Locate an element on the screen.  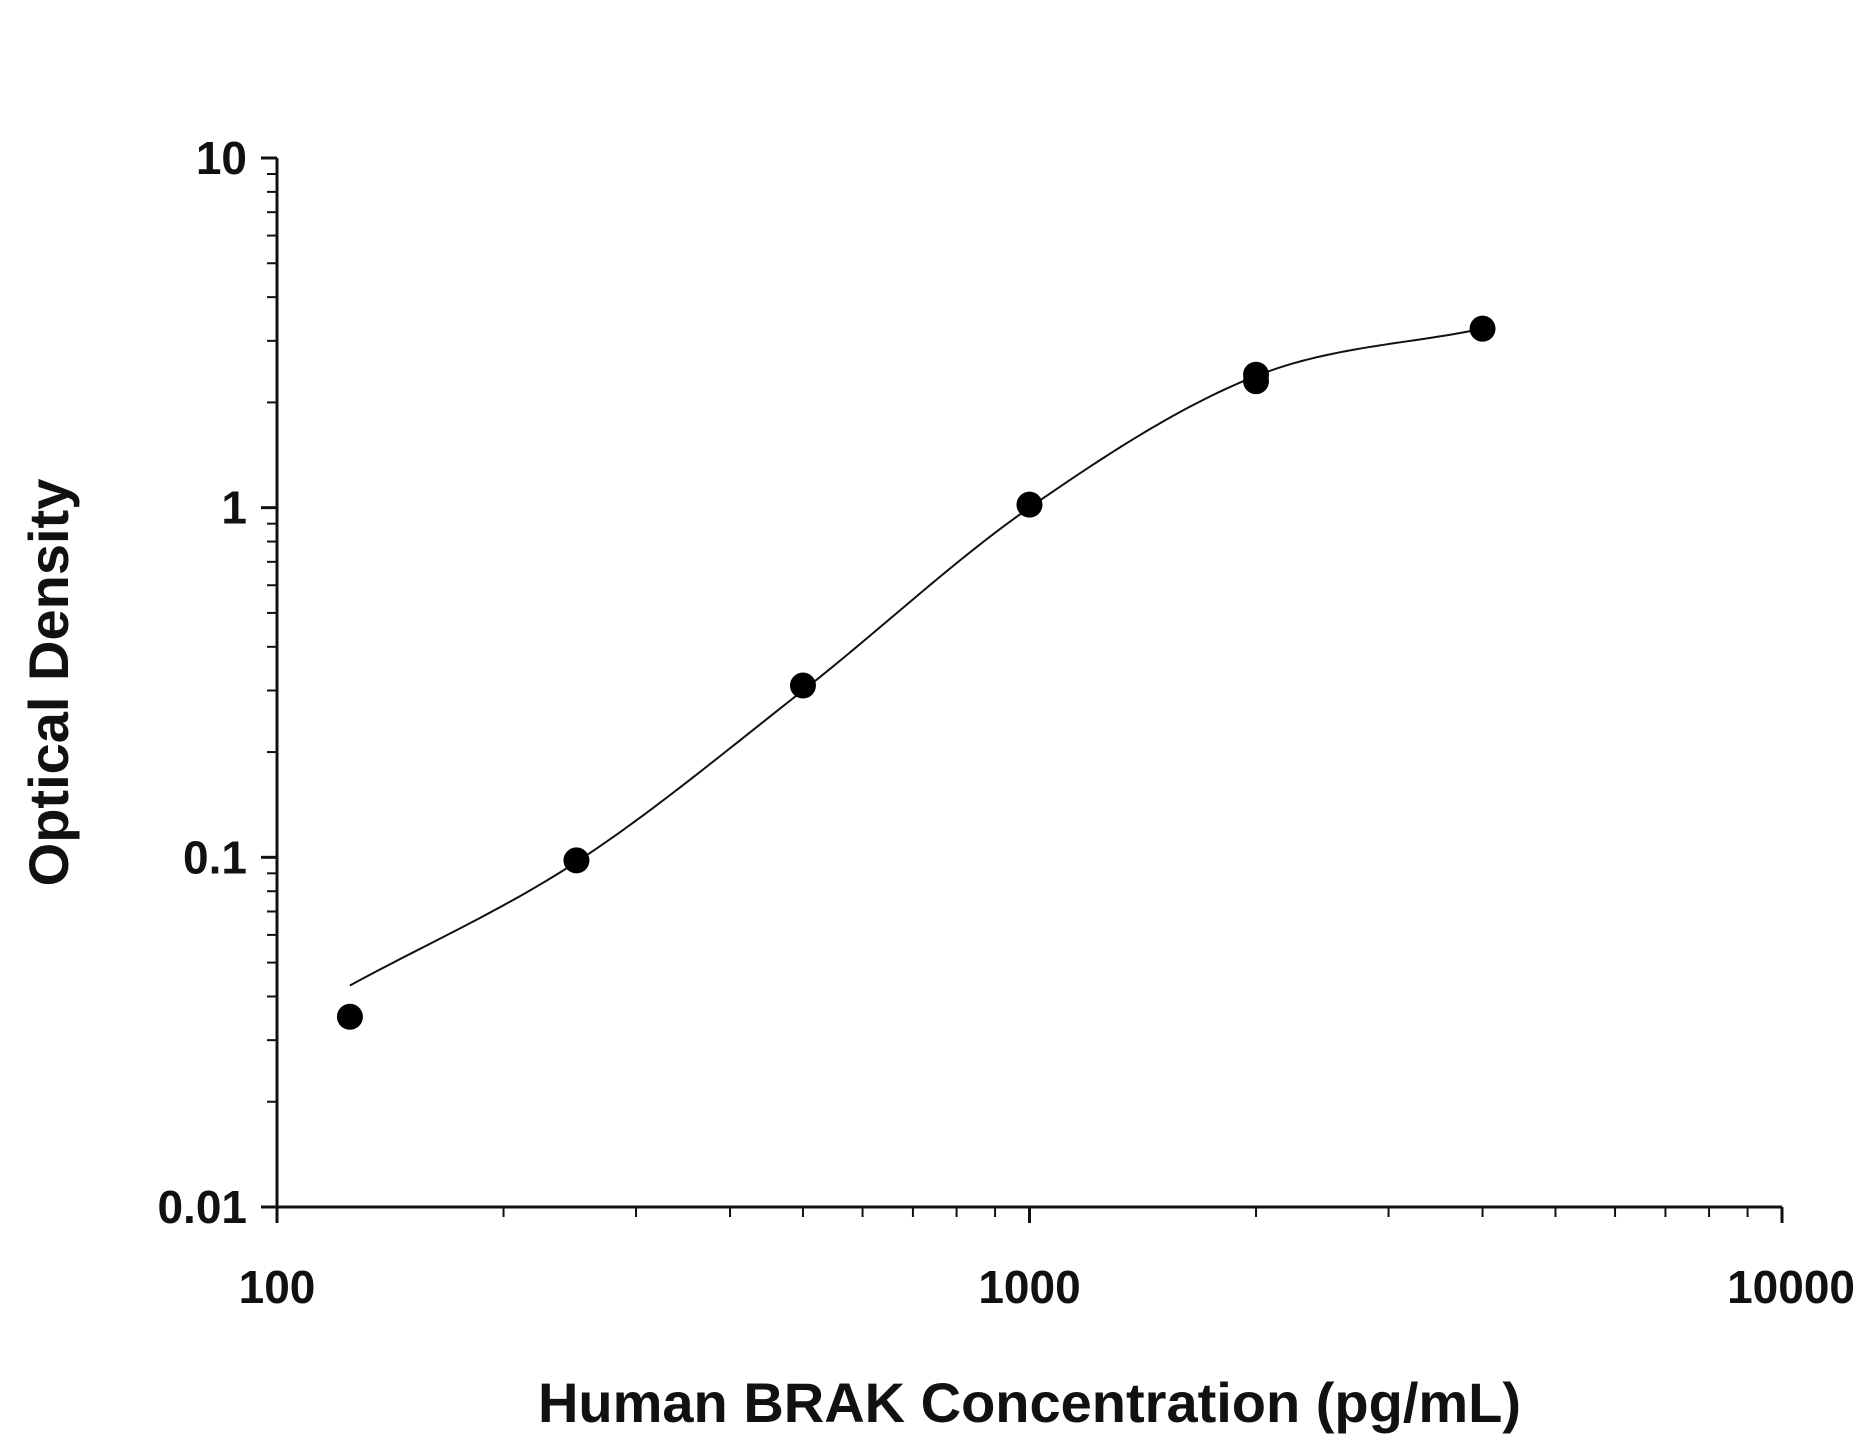
x-tick-label: 10000 is located at coordinates (1791, 1287).